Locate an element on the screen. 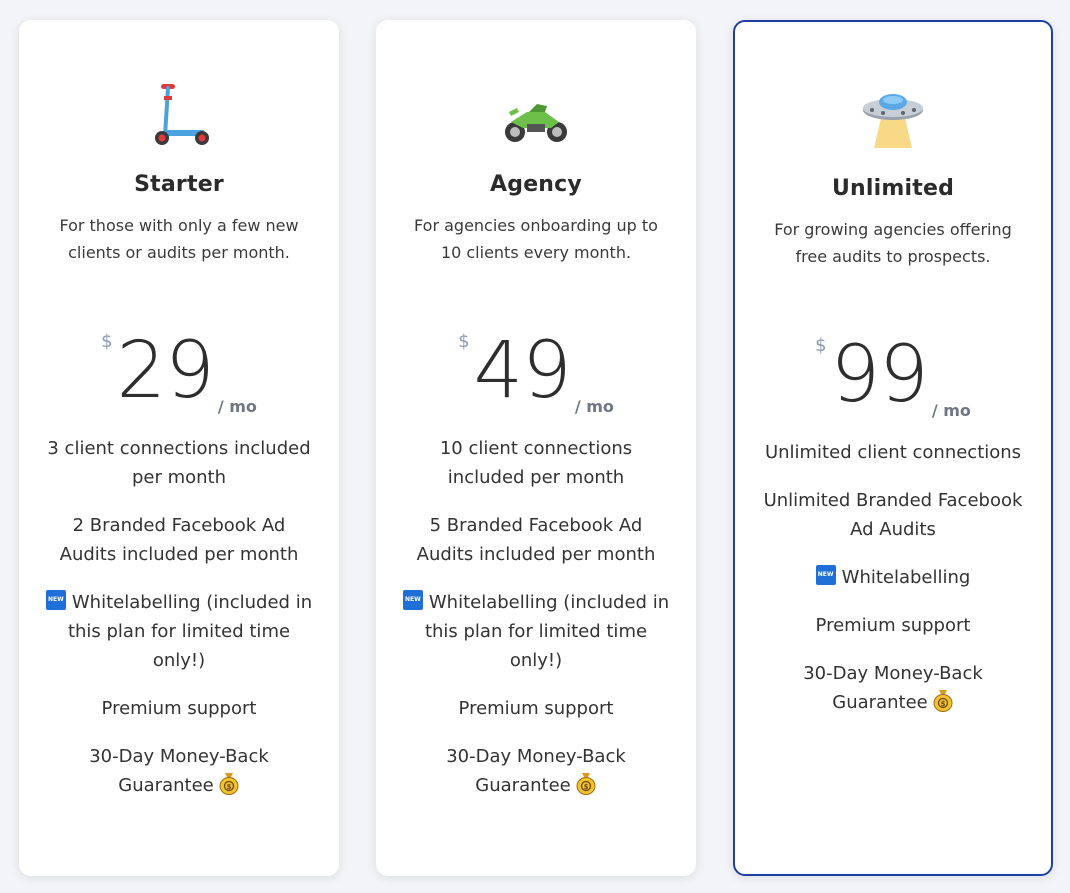 This screenshot has height=893, width=1070. feature-item: 10 client connections included per month is located at coordinates (536, 463).